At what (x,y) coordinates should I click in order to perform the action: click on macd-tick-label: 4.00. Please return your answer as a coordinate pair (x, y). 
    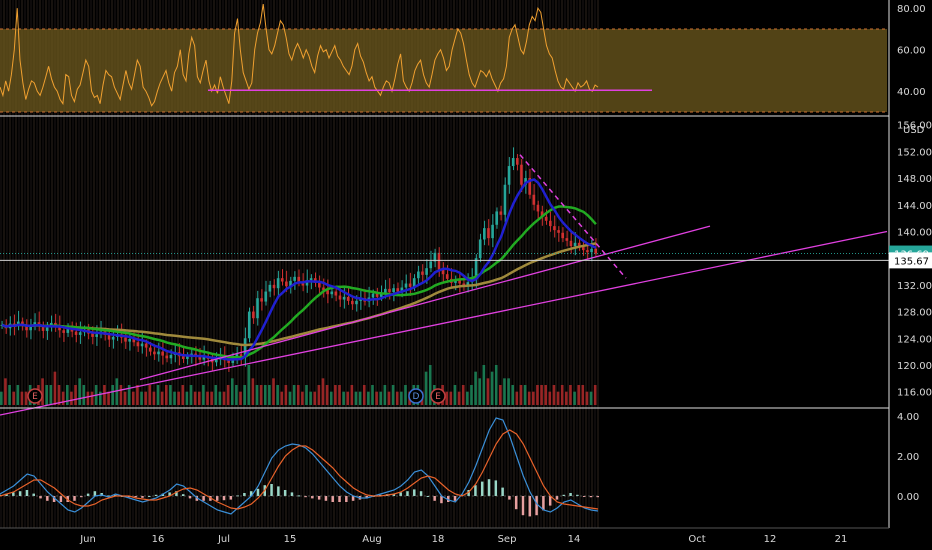
    Looking at the image, I should click on (908, 417).